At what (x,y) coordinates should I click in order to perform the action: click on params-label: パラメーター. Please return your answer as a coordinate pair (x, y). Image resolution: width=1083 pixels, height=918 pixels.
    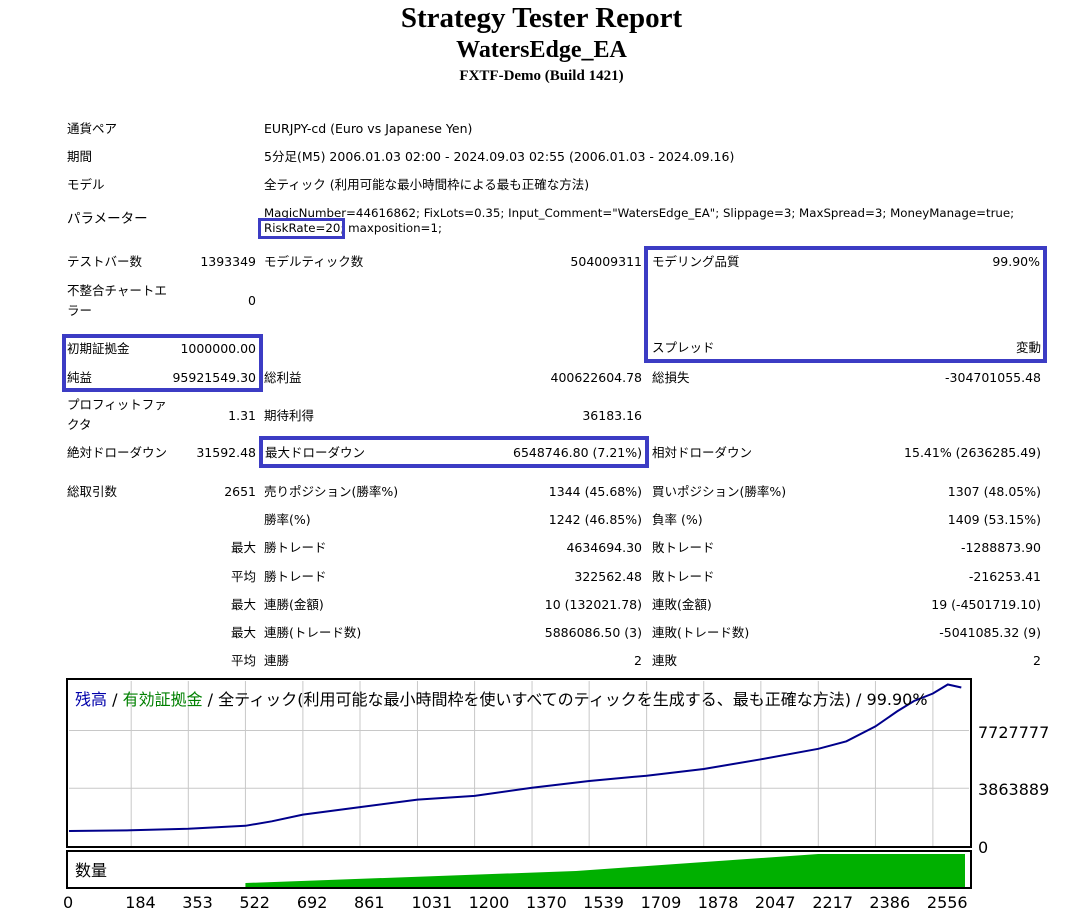
    Looking at the image, I should click on (107, 219).